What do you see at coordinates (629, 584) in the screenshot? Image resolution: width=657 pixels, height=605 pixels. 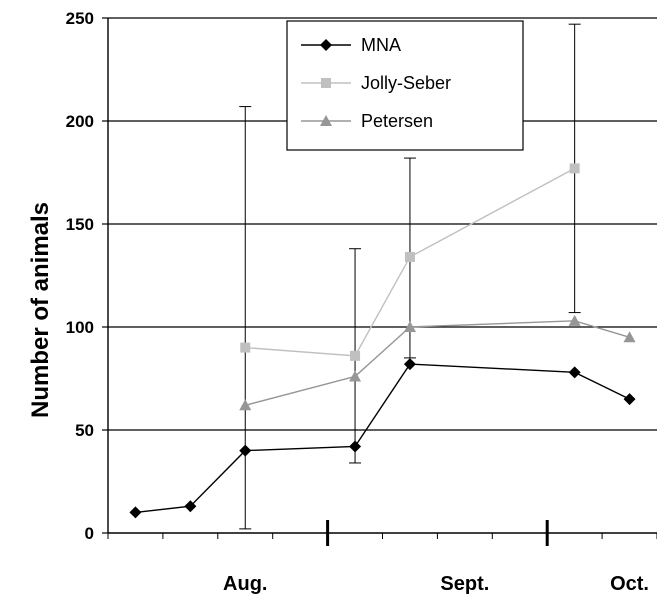 I see `x-category-label: Oct.` at bounding box center [629, 584].